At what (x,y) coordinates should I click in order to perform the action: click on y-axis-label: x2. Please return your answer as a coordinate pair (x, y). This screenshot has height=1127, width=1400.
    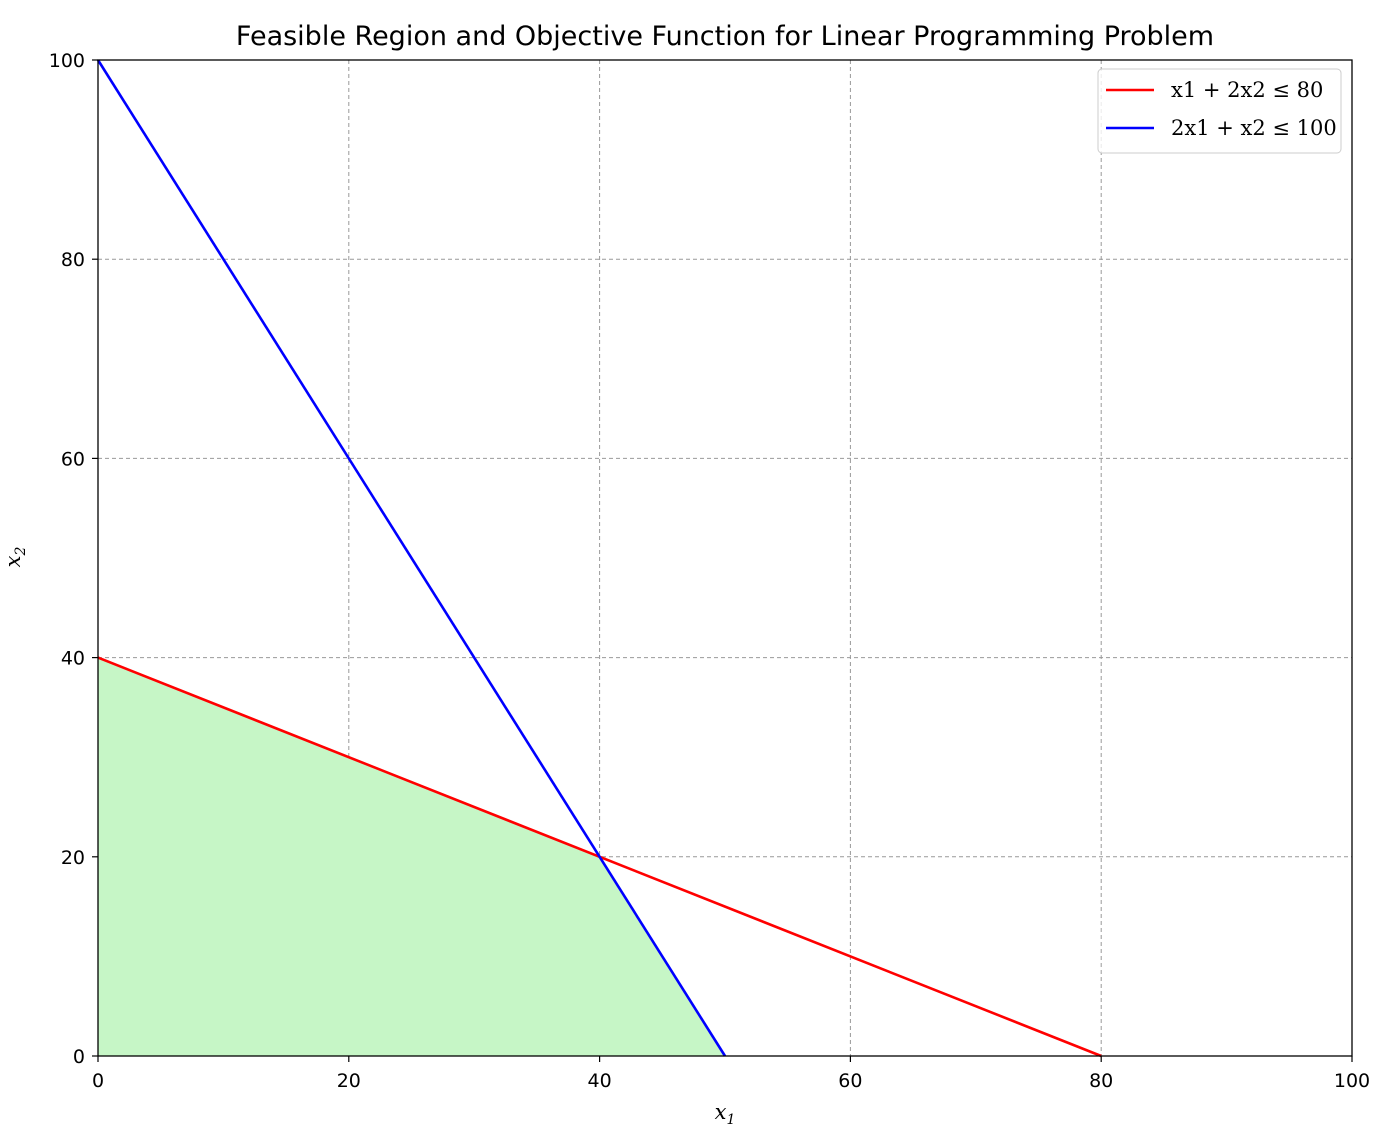
    Looking at the image, I should click on (15, 557).